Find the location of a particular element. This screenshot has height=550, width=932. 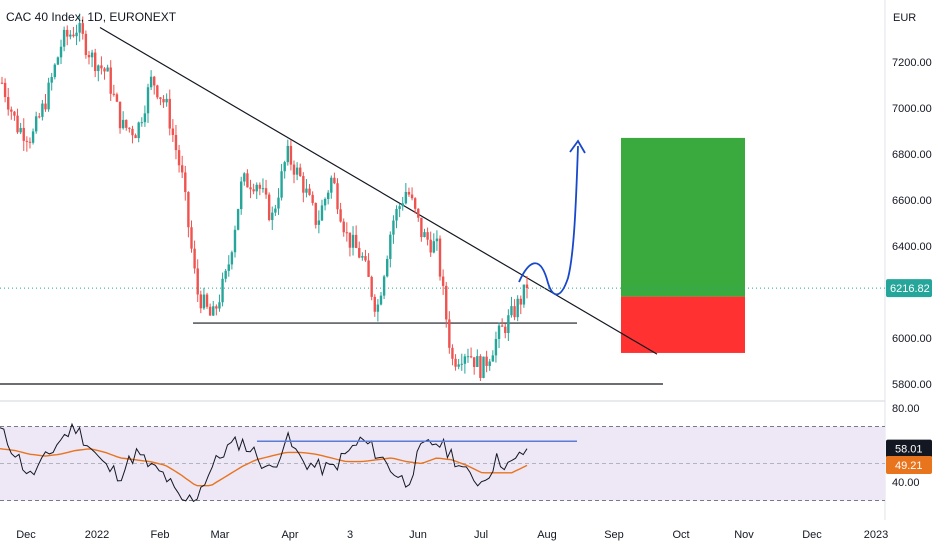

stop-zone is located at coordinates (683, 324).